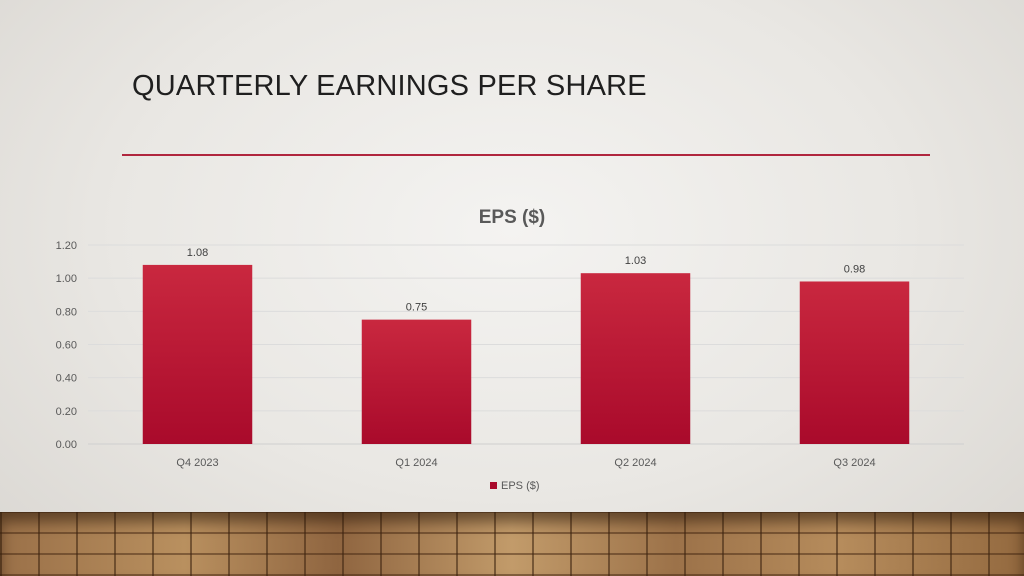 This screenshot has width=1024, height=576. Describe the element at coordinates (197, 354) in the screenshot. I see `bar-q4-2023` at that location.